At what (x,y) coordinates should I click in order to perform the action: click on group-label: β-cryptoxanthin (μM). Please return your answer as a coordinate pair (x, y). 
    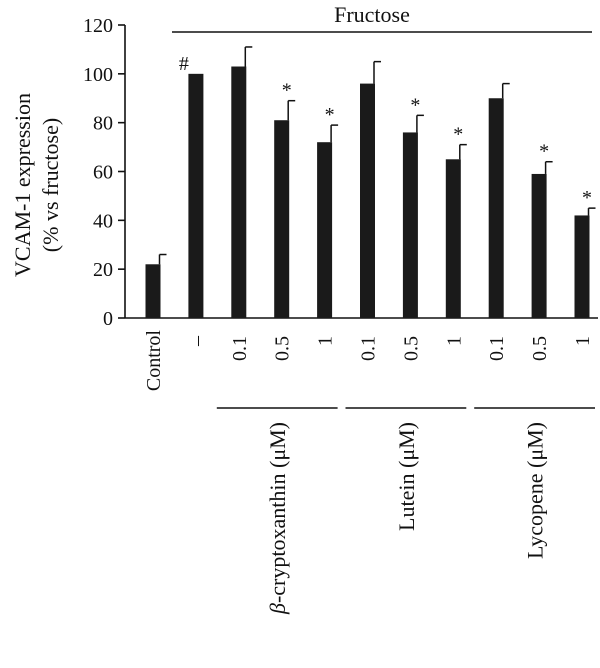
    Looking at the image, I should click on (277, 518).